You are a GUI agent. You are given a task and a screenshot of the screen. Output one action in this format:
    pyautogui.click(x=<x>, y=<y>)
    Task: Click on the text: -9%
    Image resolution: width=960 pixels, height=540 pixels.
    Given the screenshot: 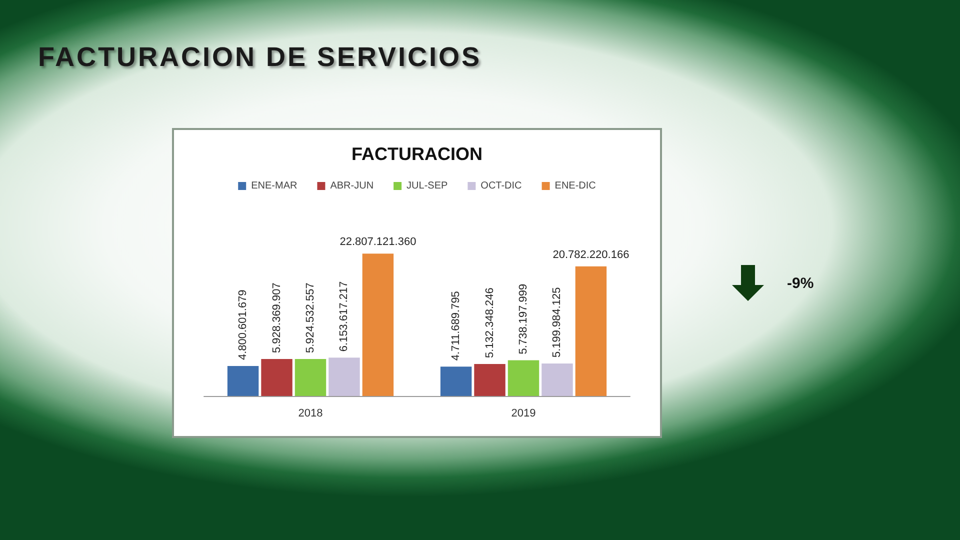 What is the action you would take?
    pyautogui.click(x=800, y=283)
    